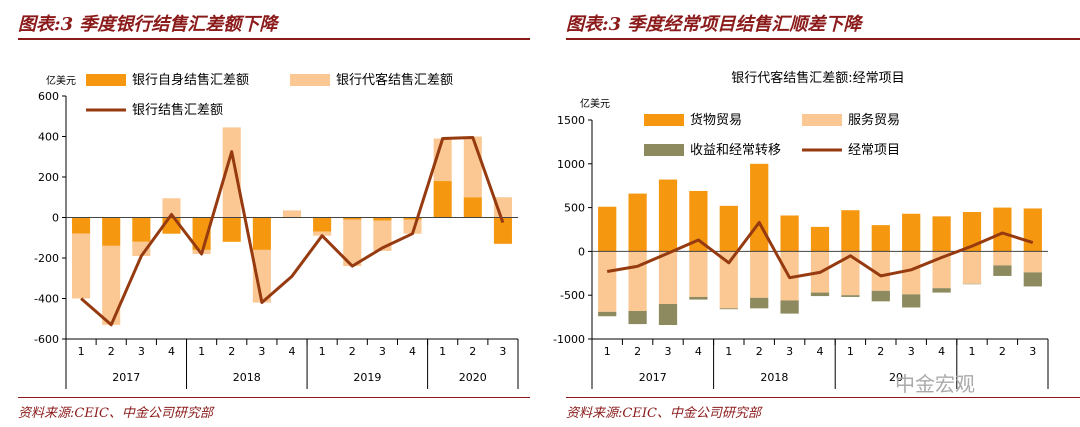 Image resolution: width=1080 pixels, height=427 pixels. I want to click on y-tick-label: 1000, so click(571, 164).